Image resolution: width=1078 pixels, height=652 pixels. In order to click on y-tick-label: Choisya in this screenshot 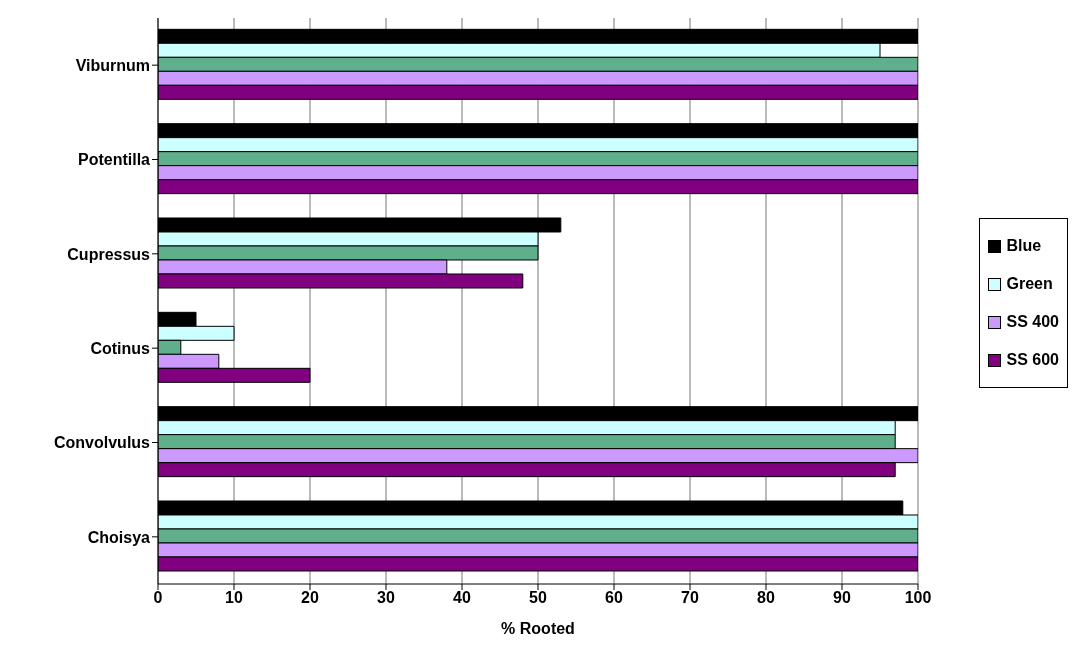, I will do `click(119, 537)`.